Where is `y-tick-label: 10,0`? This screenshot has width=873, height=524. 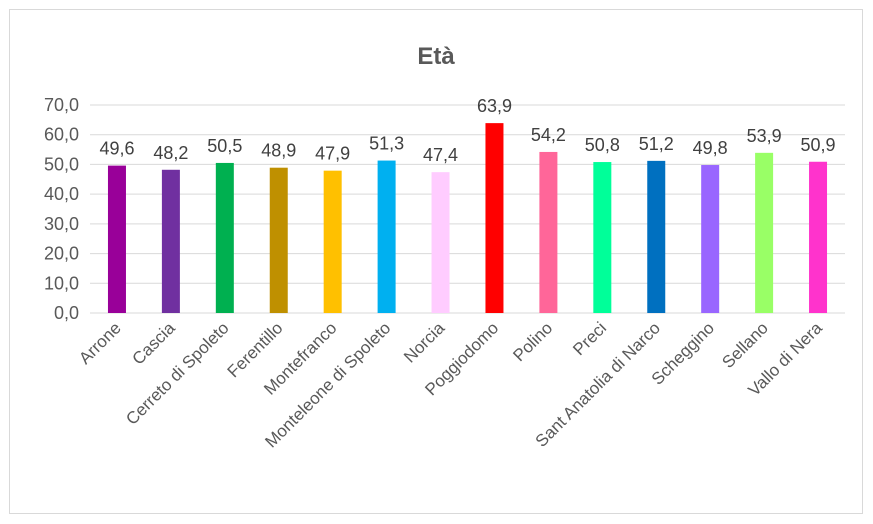 y-tick-label: 10,0 is located at coordinates (61, 283).